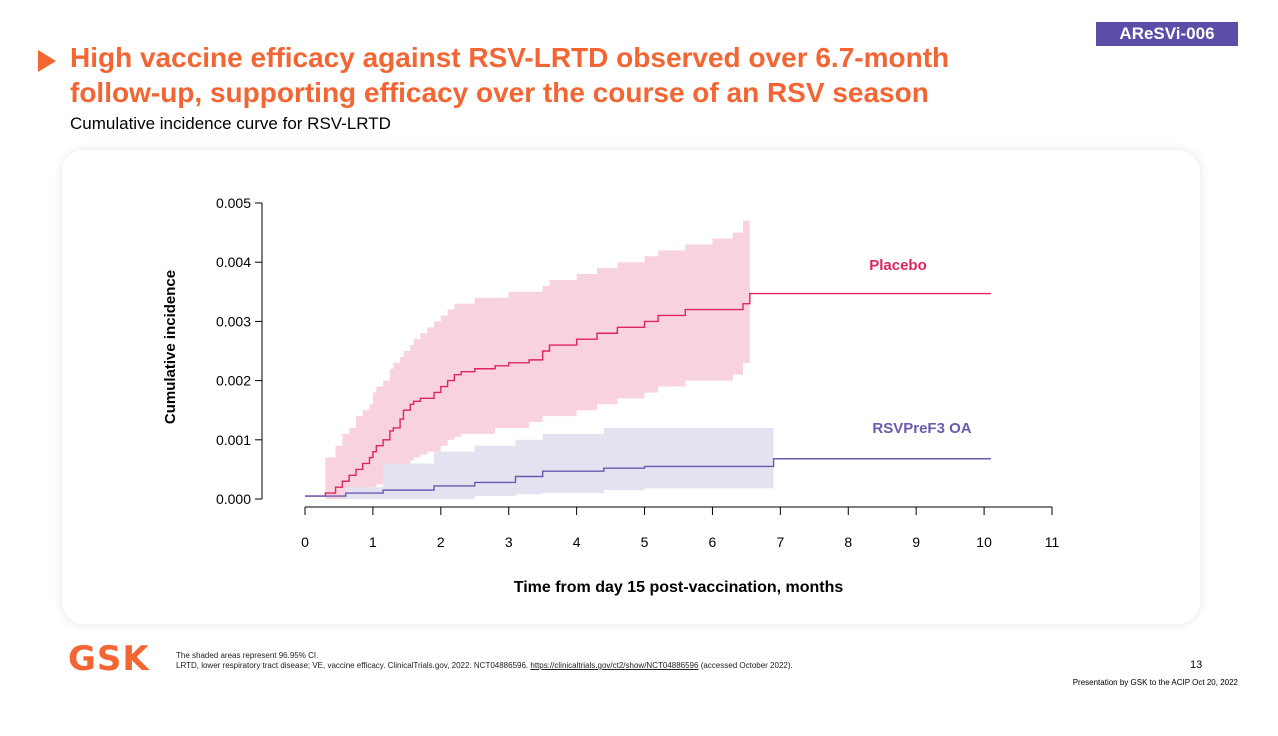 The height and width of the screenshot is (736, 1278). I want to click on x-tick-label-11: 11, so click(1052, 542).